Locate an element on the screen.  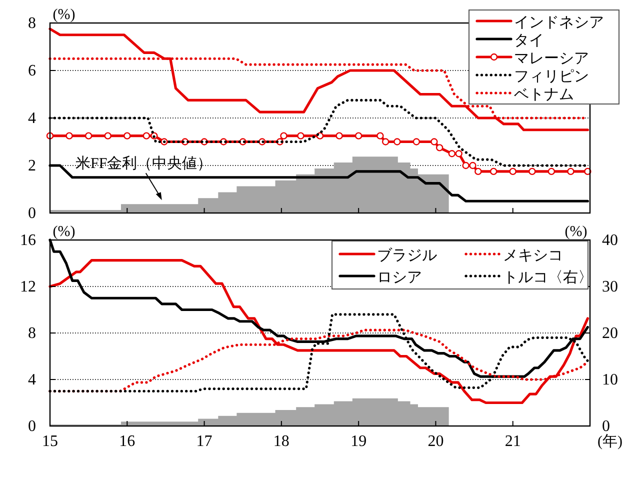
y-tick-label: 16 is located at coordinates (28, 240).